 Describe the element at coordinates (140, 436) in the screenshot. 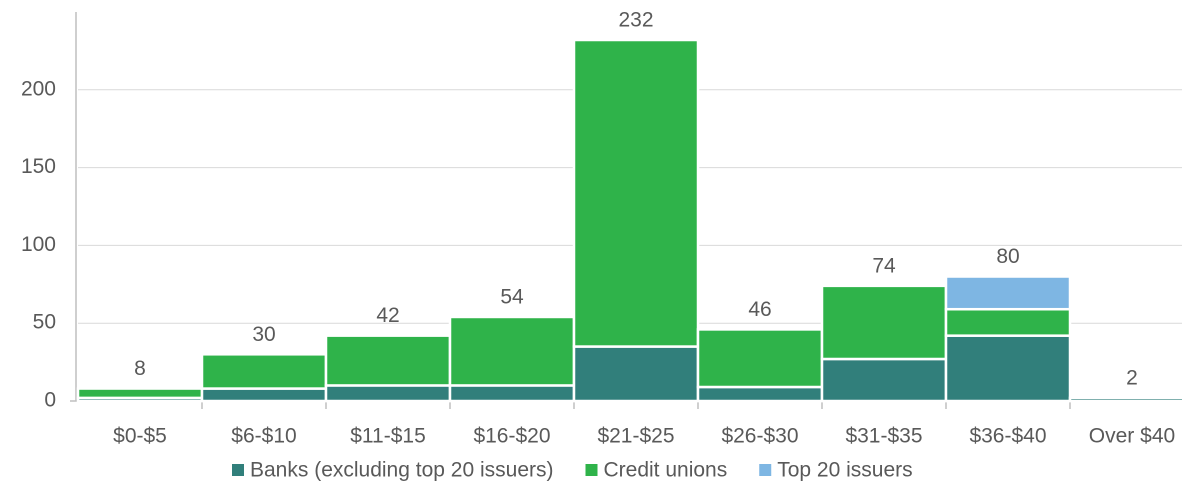

I see `x-tick-label: $0-$5` at that location.